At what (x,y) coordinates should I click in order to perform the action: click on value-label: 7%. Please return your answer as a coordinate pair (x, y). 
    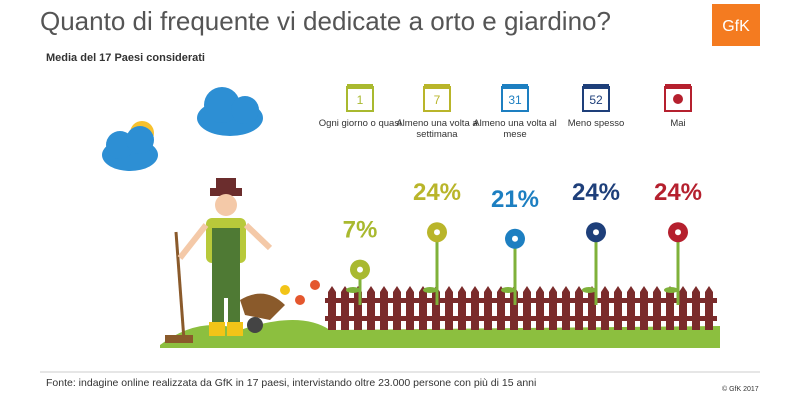
    Looking at the image, I should click on (360, 230).